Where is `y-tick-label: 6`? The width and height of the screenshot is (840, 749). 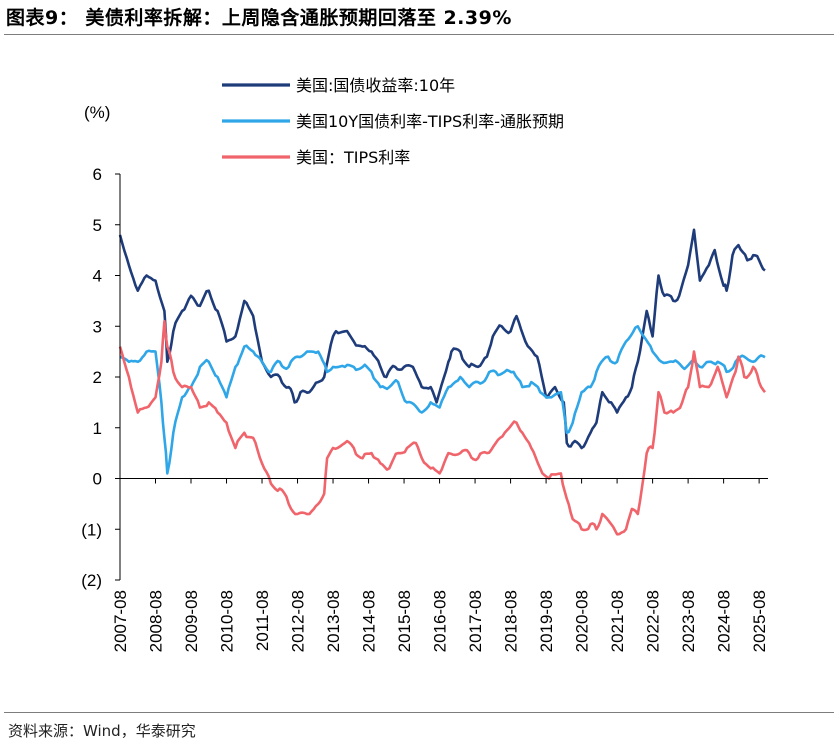 y-tick-label: 6 is located at coordinates (97, 174).